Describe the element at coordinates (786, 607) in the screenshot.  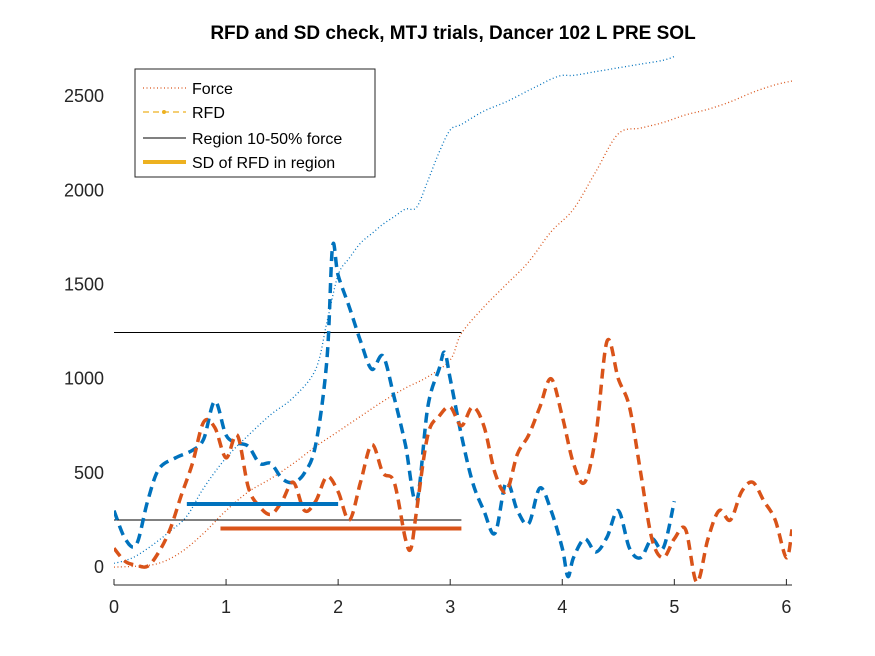
I see `x-tick-label: 6` at that location.